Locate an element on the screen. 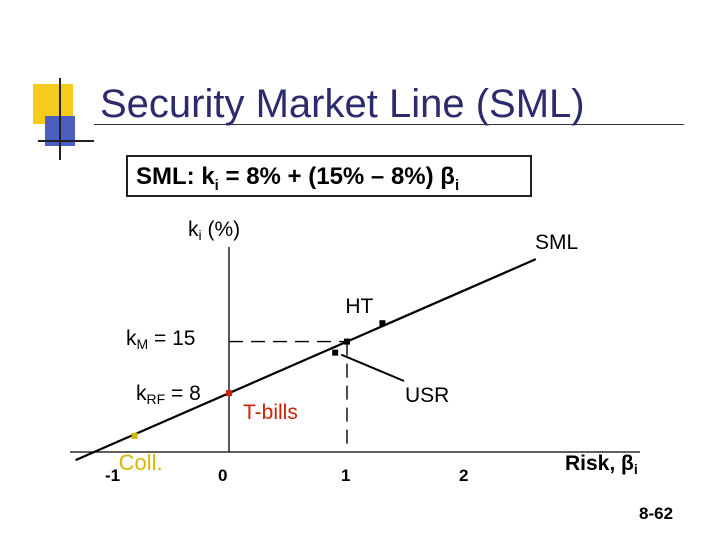  chart-points is located at coordinates (258, 379).